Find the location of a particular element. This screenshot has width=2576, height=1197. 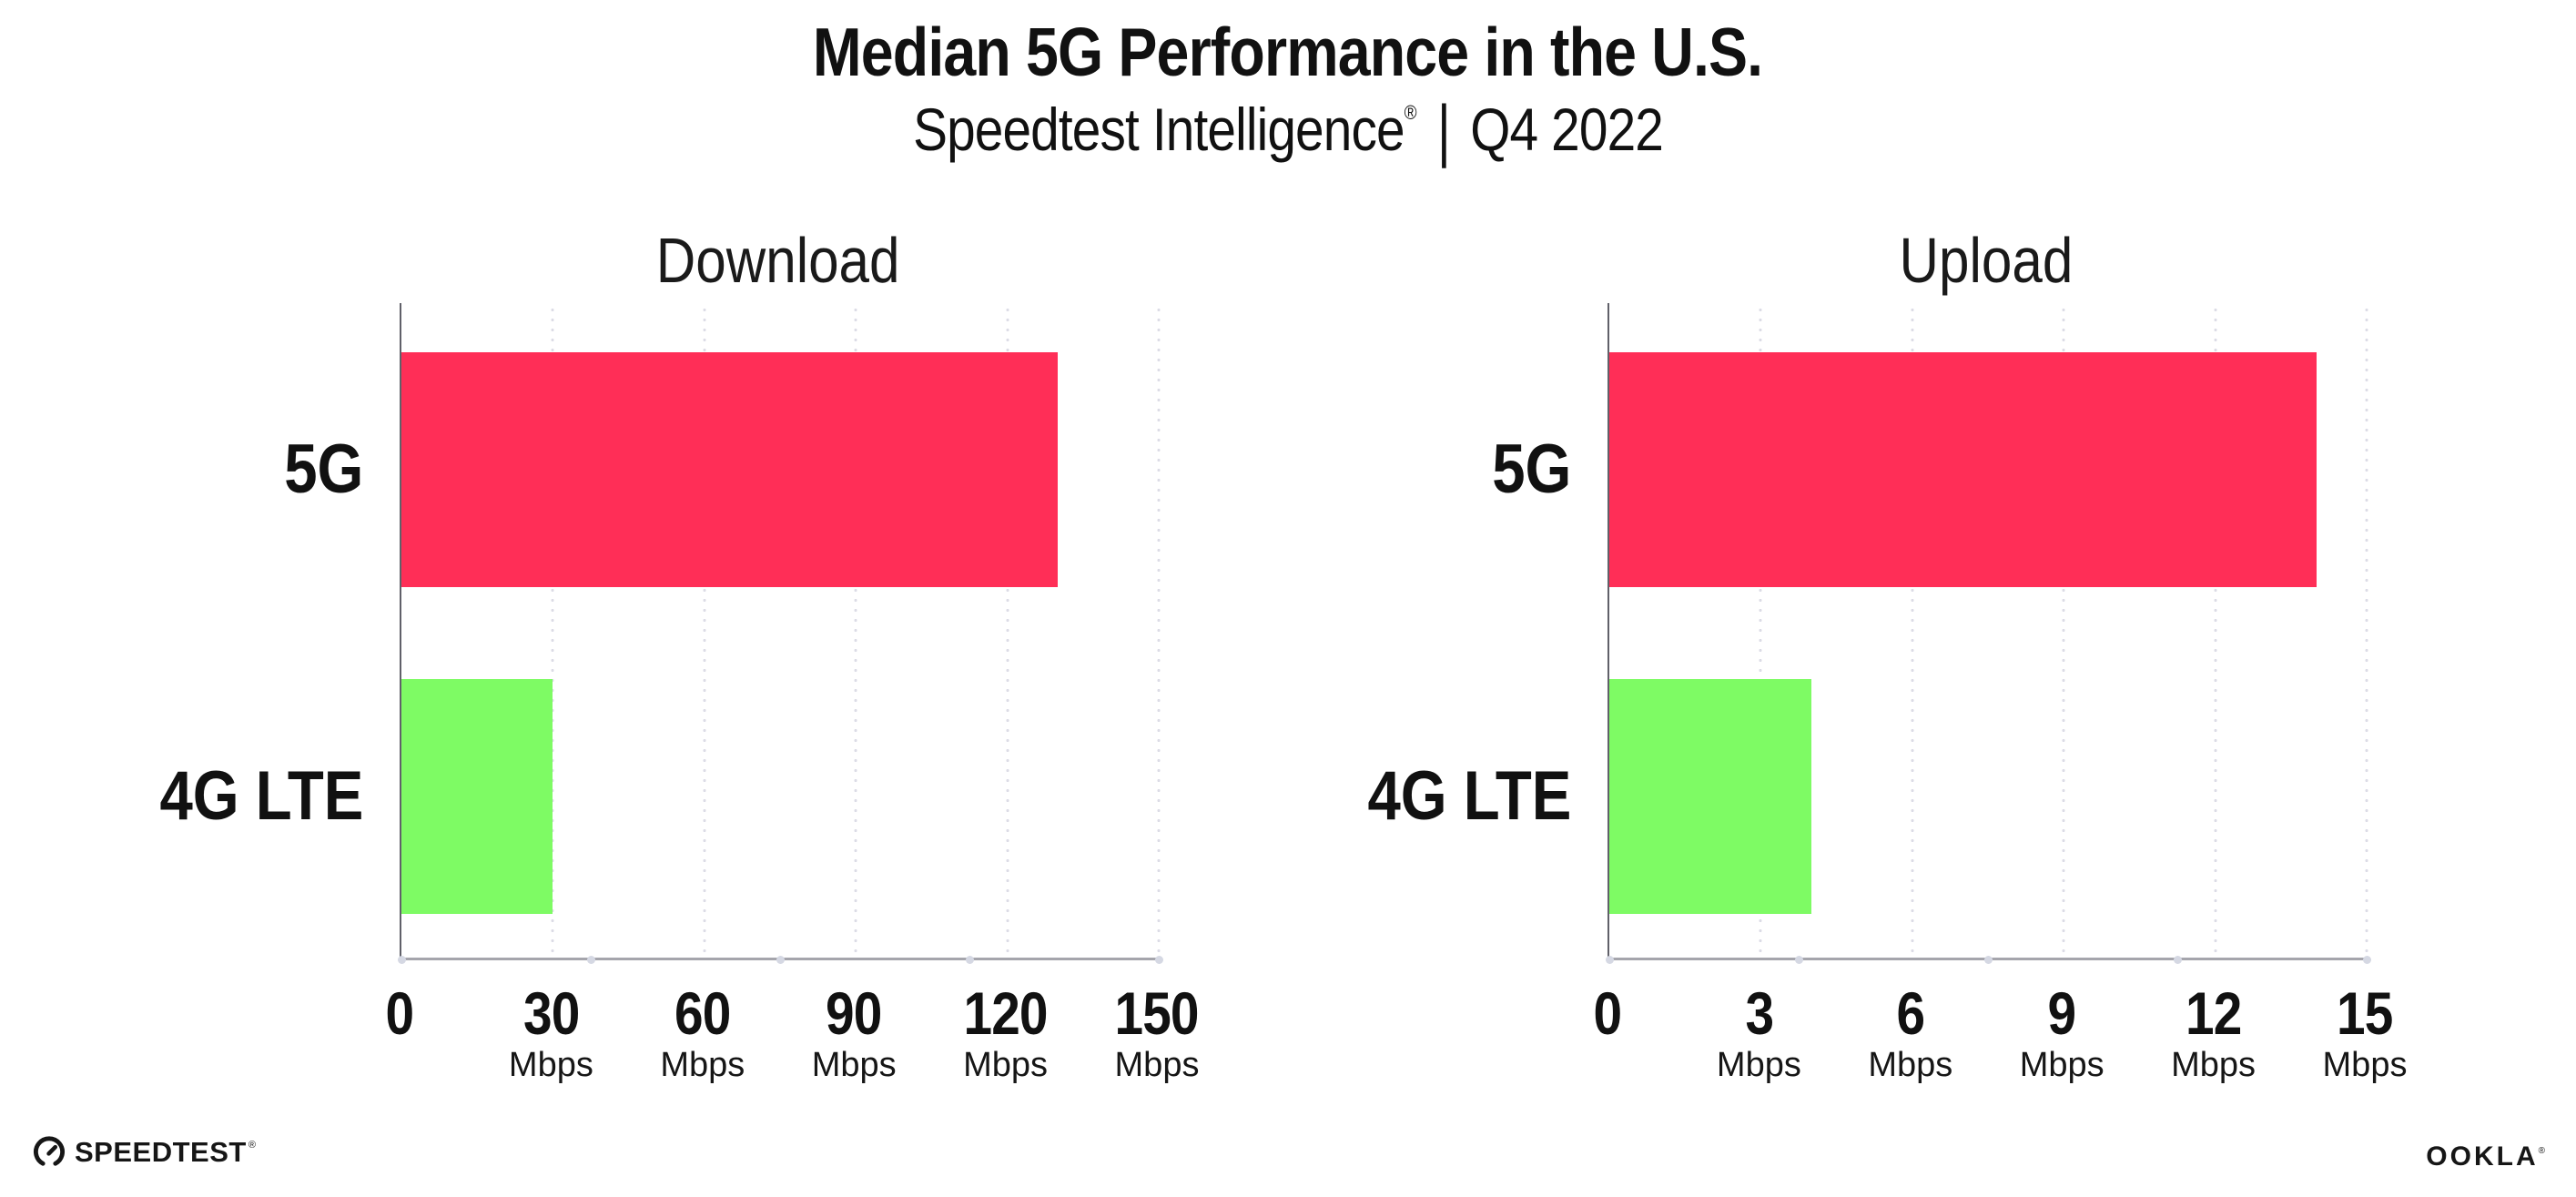

x-axis-tick-text: 6 is located at coordinates (1910, 1013).